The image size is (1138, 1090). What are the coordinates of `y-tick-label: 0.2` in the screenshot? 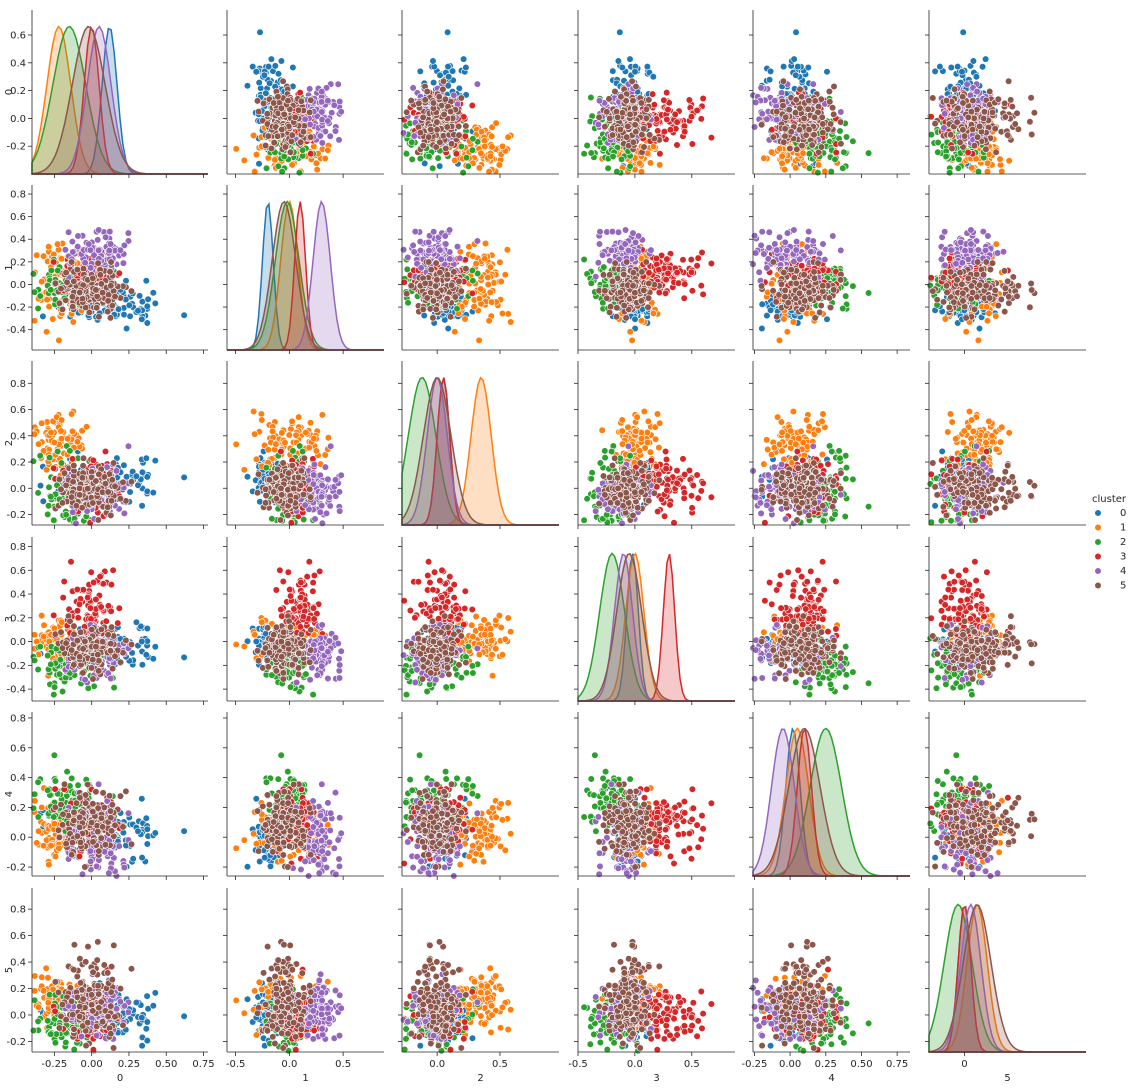 It's located at (18, 91).